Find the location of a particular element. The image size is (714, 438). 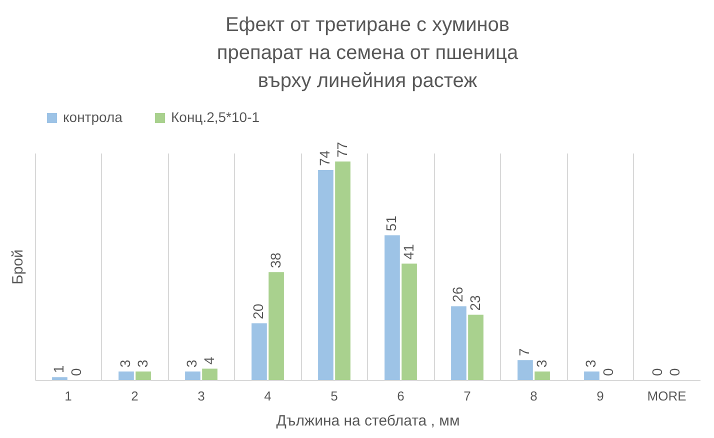

x-axis-title: Дължина на стеблата , мм is located at coordinates (368, 421).